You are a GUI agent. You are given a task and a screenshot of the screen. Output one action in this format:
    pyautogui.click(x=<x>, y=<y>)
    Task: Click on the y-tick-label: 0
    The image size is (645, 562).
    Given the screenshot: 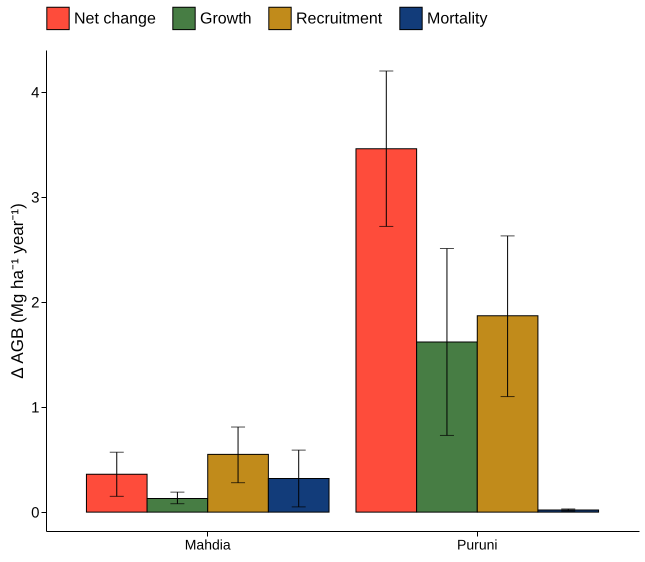 What is the action you would take?
    pyautogui.click(x=35, y=513)
    